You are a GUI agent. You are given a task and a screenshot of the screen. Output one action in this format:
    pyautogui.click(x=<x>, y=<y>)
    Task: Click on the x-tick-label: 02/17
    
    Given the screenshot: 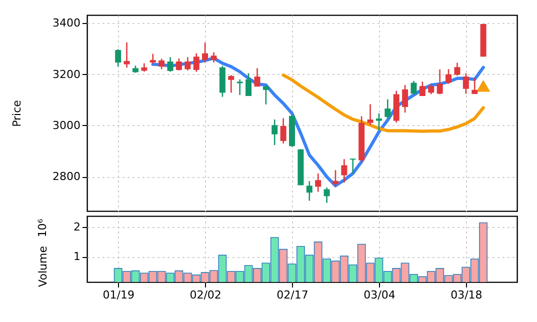 What is the action you would take?
    pyautogui.click(x=292, y=295)
    